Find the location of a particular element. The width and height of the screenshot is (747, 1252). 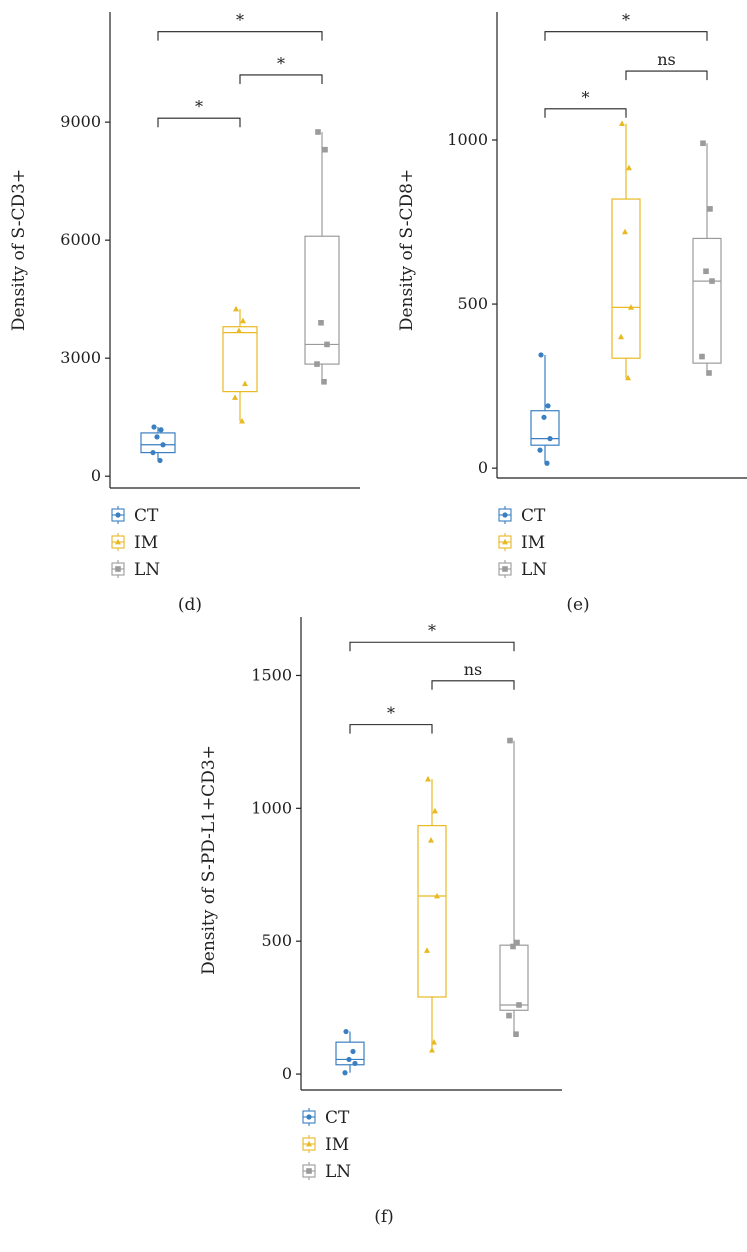

y-tick-label: 1500 is located at coordinates (271, 674).